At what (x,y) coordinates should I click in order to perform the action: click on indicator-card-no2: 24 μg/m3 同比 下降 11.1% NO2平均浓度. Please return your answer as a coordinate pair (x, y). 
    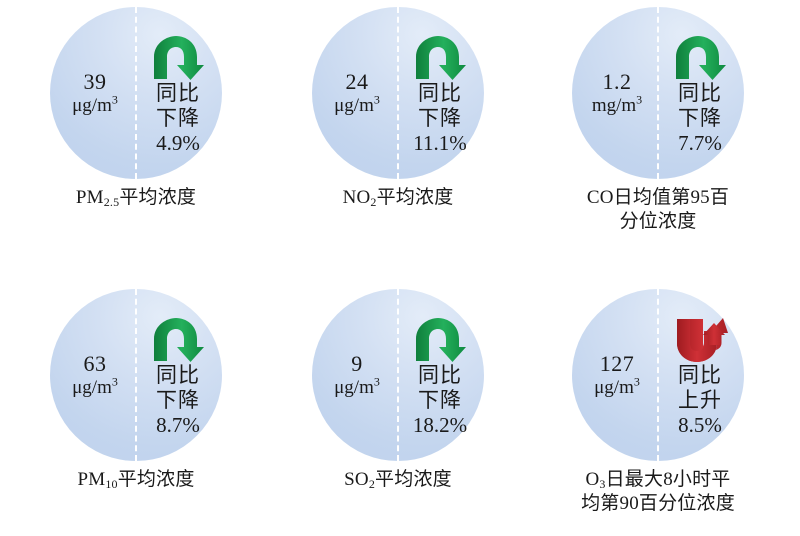
    Looking at the image, I should click on (398, 105).